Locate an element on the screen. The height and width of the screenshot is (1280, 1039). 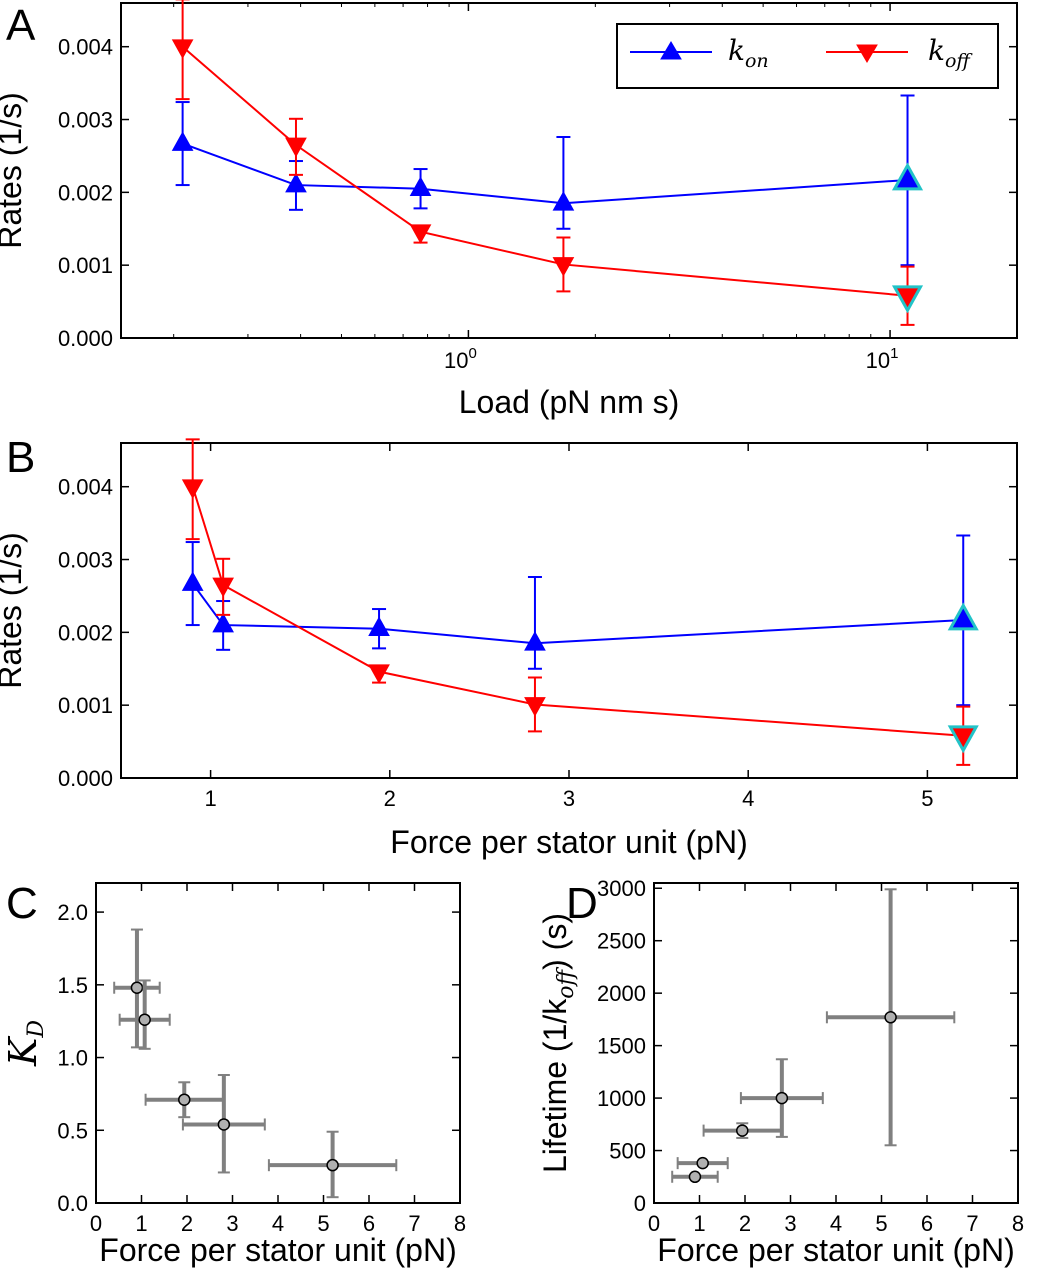
y-axis-label: Lifetime (1/koff) (s) is located at coordinates (558, 1043).